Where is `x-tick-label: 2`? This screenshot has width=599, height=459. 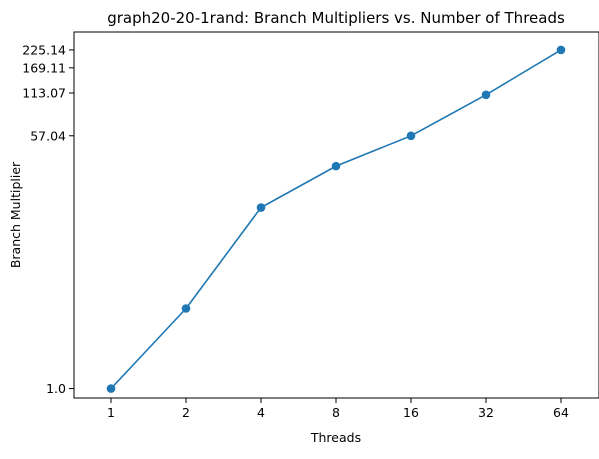 x-tick-label: 2 is located at coordinates (186, 412).